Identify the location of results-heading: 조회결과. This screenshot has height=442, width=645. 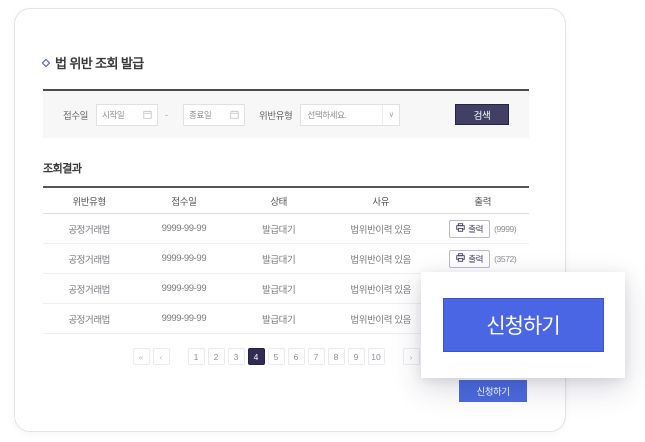
(62, 169).